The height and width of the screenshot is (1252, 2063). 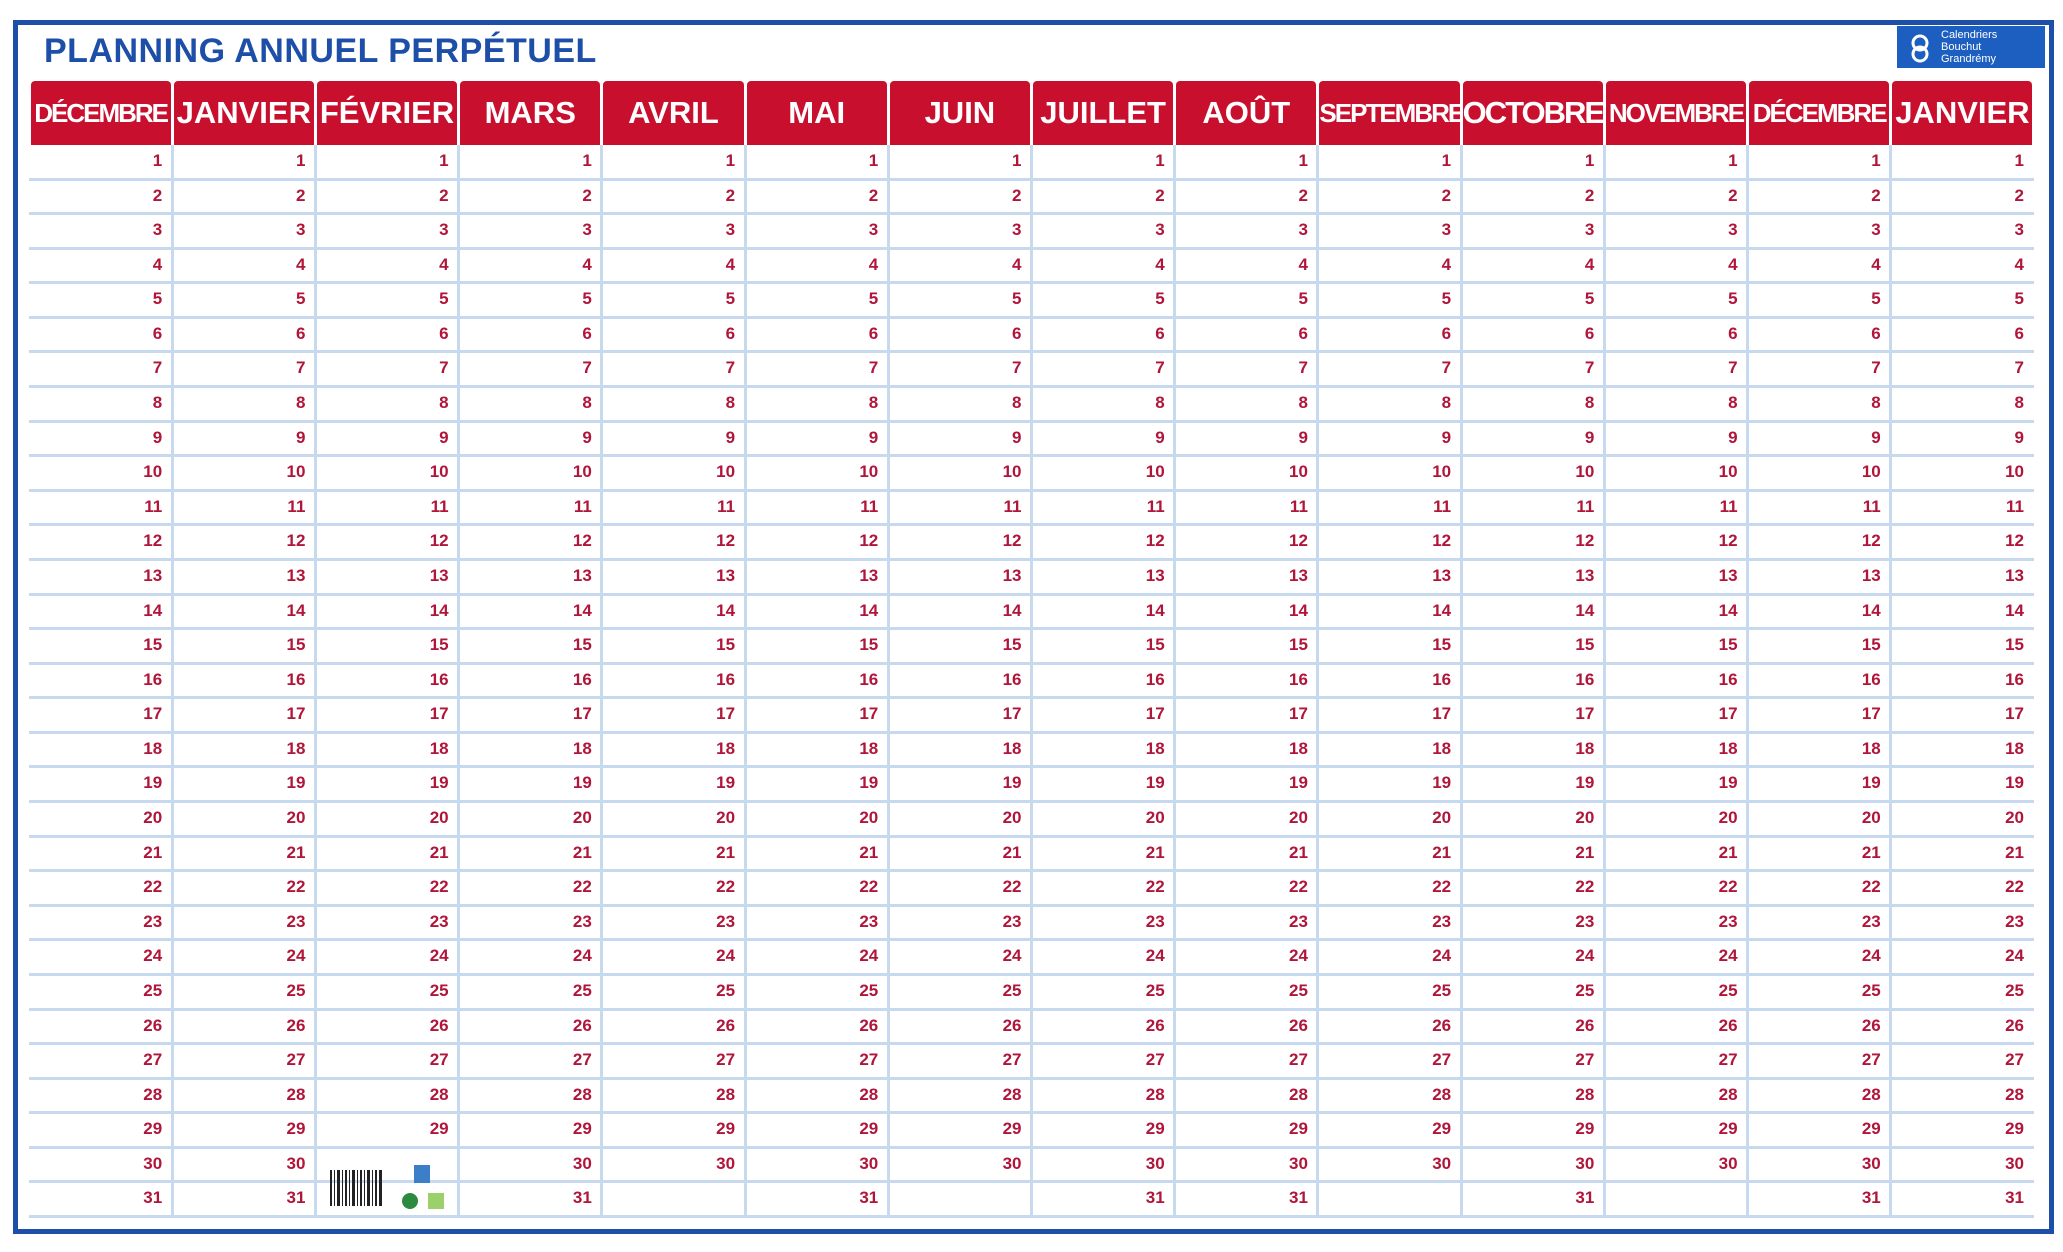 I want to click on logo-icon, so click(x=1920, y=48).